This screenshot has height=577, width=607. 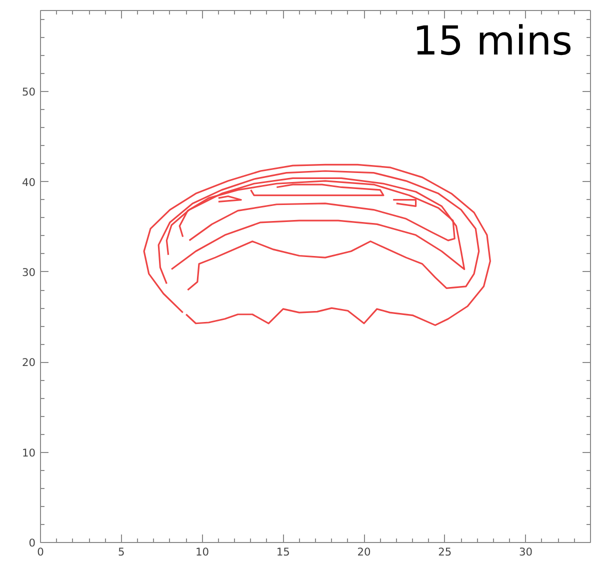 I want to click on y-tick-label: 0, so click(x=32, y=543).